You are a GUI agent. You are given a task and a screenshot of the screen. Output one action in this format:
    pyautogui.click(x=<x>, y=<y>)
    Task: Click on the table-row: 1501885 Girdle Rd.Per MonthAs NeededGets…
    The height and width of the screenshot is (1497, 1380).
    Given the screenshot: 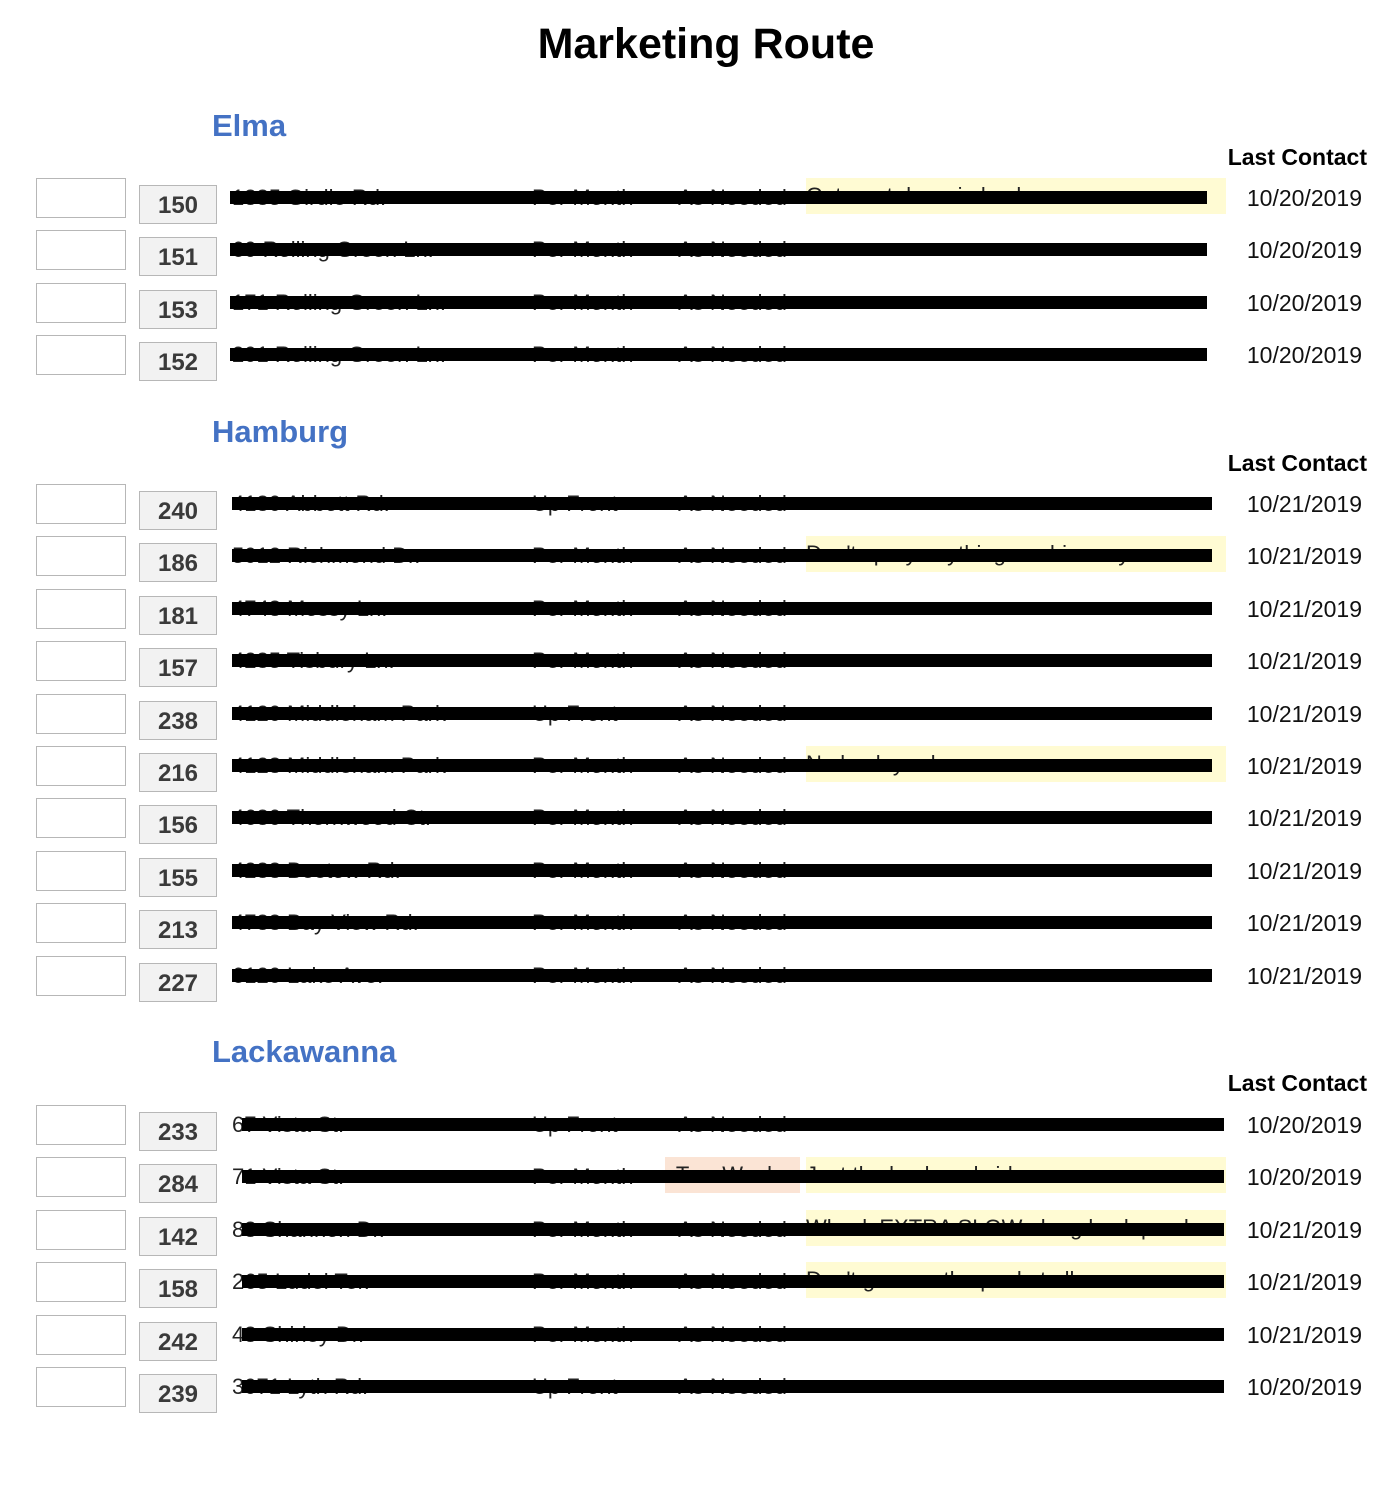 What is the action you would take?
    pyautogui.click(x=690, y=204)
    